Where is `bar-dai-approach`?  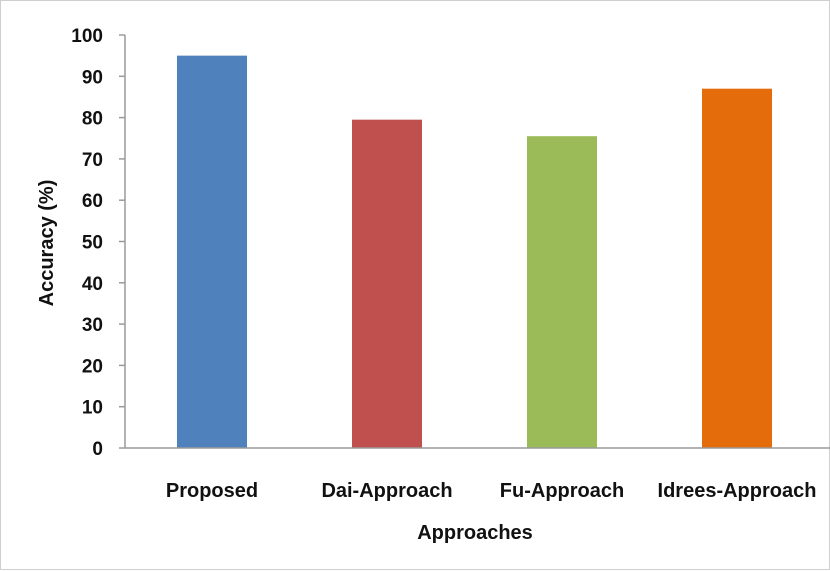 bar-dai-approach is located at coordinates (387, 283).